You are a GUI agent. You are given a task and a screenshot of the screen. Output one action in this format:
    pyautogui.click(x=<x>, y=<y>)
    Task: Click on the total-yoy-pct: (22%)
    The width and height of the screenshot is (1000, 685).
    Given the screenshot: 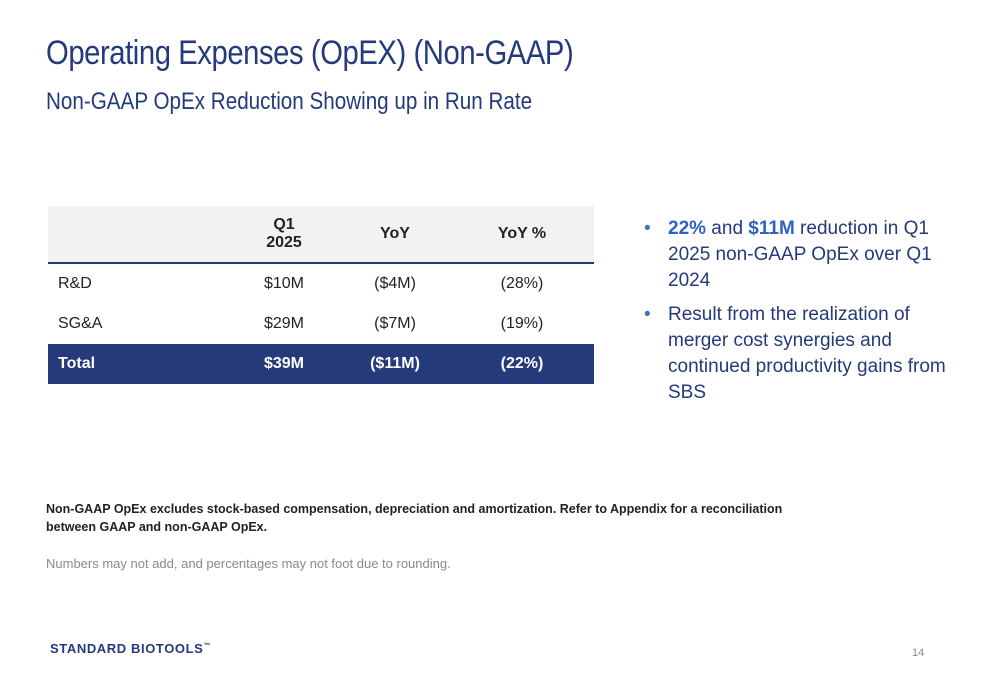 What is the action you would take?
    pyautogui.click(x=522, y=364)
    